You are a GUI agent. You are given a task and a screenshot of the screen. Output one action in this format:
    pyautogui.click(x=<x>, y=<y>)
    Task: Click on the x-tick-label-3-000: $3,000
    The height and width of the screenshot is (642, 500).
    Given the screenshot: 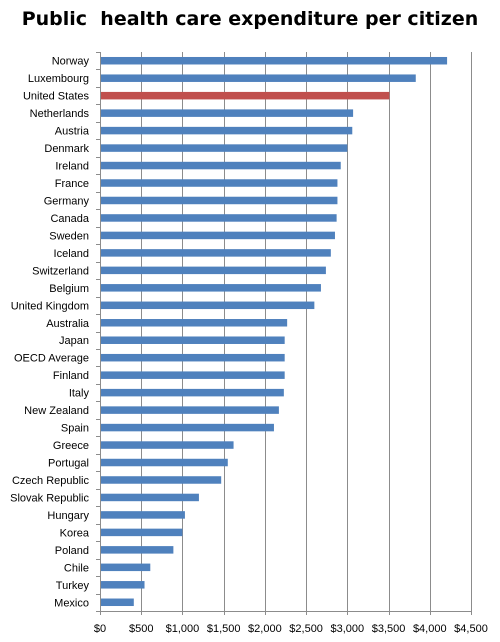 What is the action you would take?
    pyautogui.click(x=348, y=629)
    